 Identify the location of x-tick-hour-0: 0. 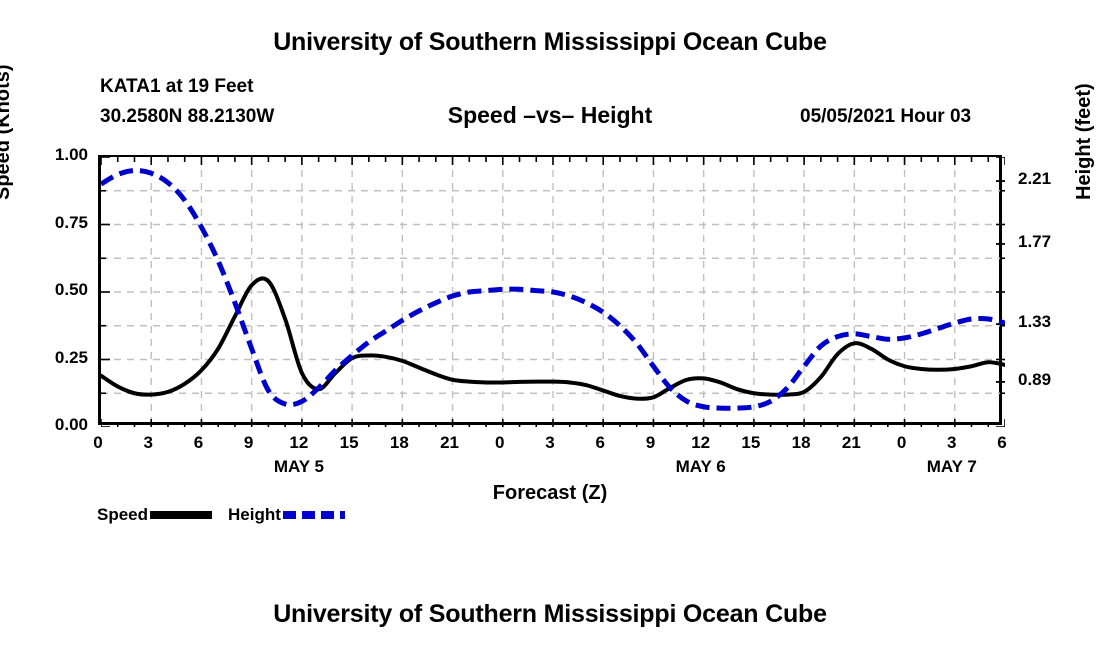
(98, 442).